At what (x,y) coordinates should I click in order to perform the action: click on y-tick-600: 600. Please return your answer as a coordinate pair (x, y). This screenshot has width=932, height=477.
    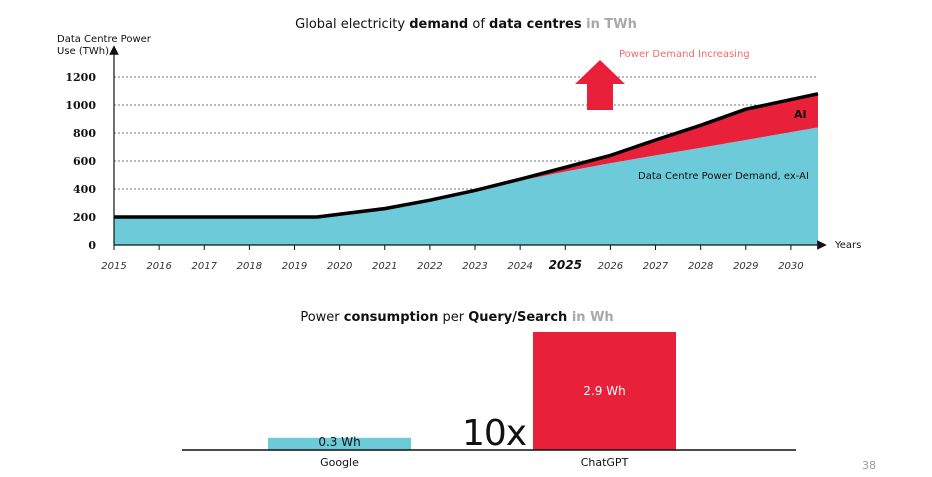
    Looking at the image, I should click on (84, 161).